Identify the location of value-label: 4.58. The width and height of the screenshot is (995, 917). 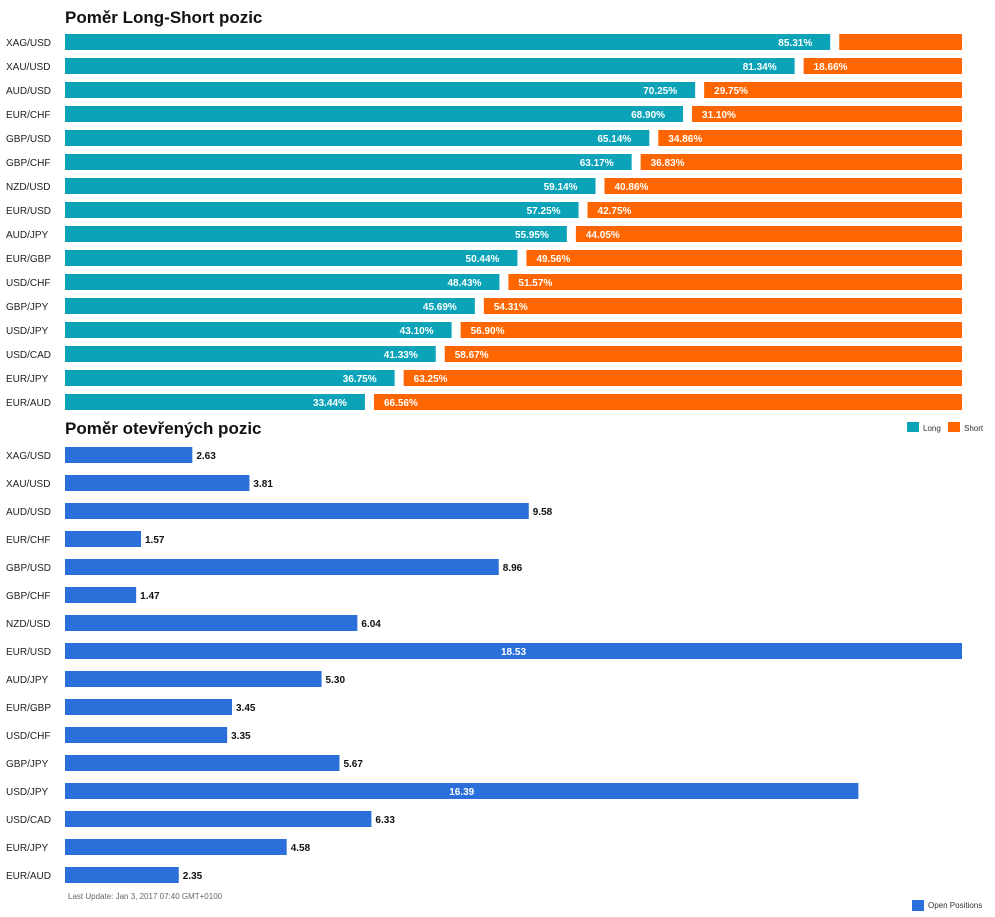
(301, 848).